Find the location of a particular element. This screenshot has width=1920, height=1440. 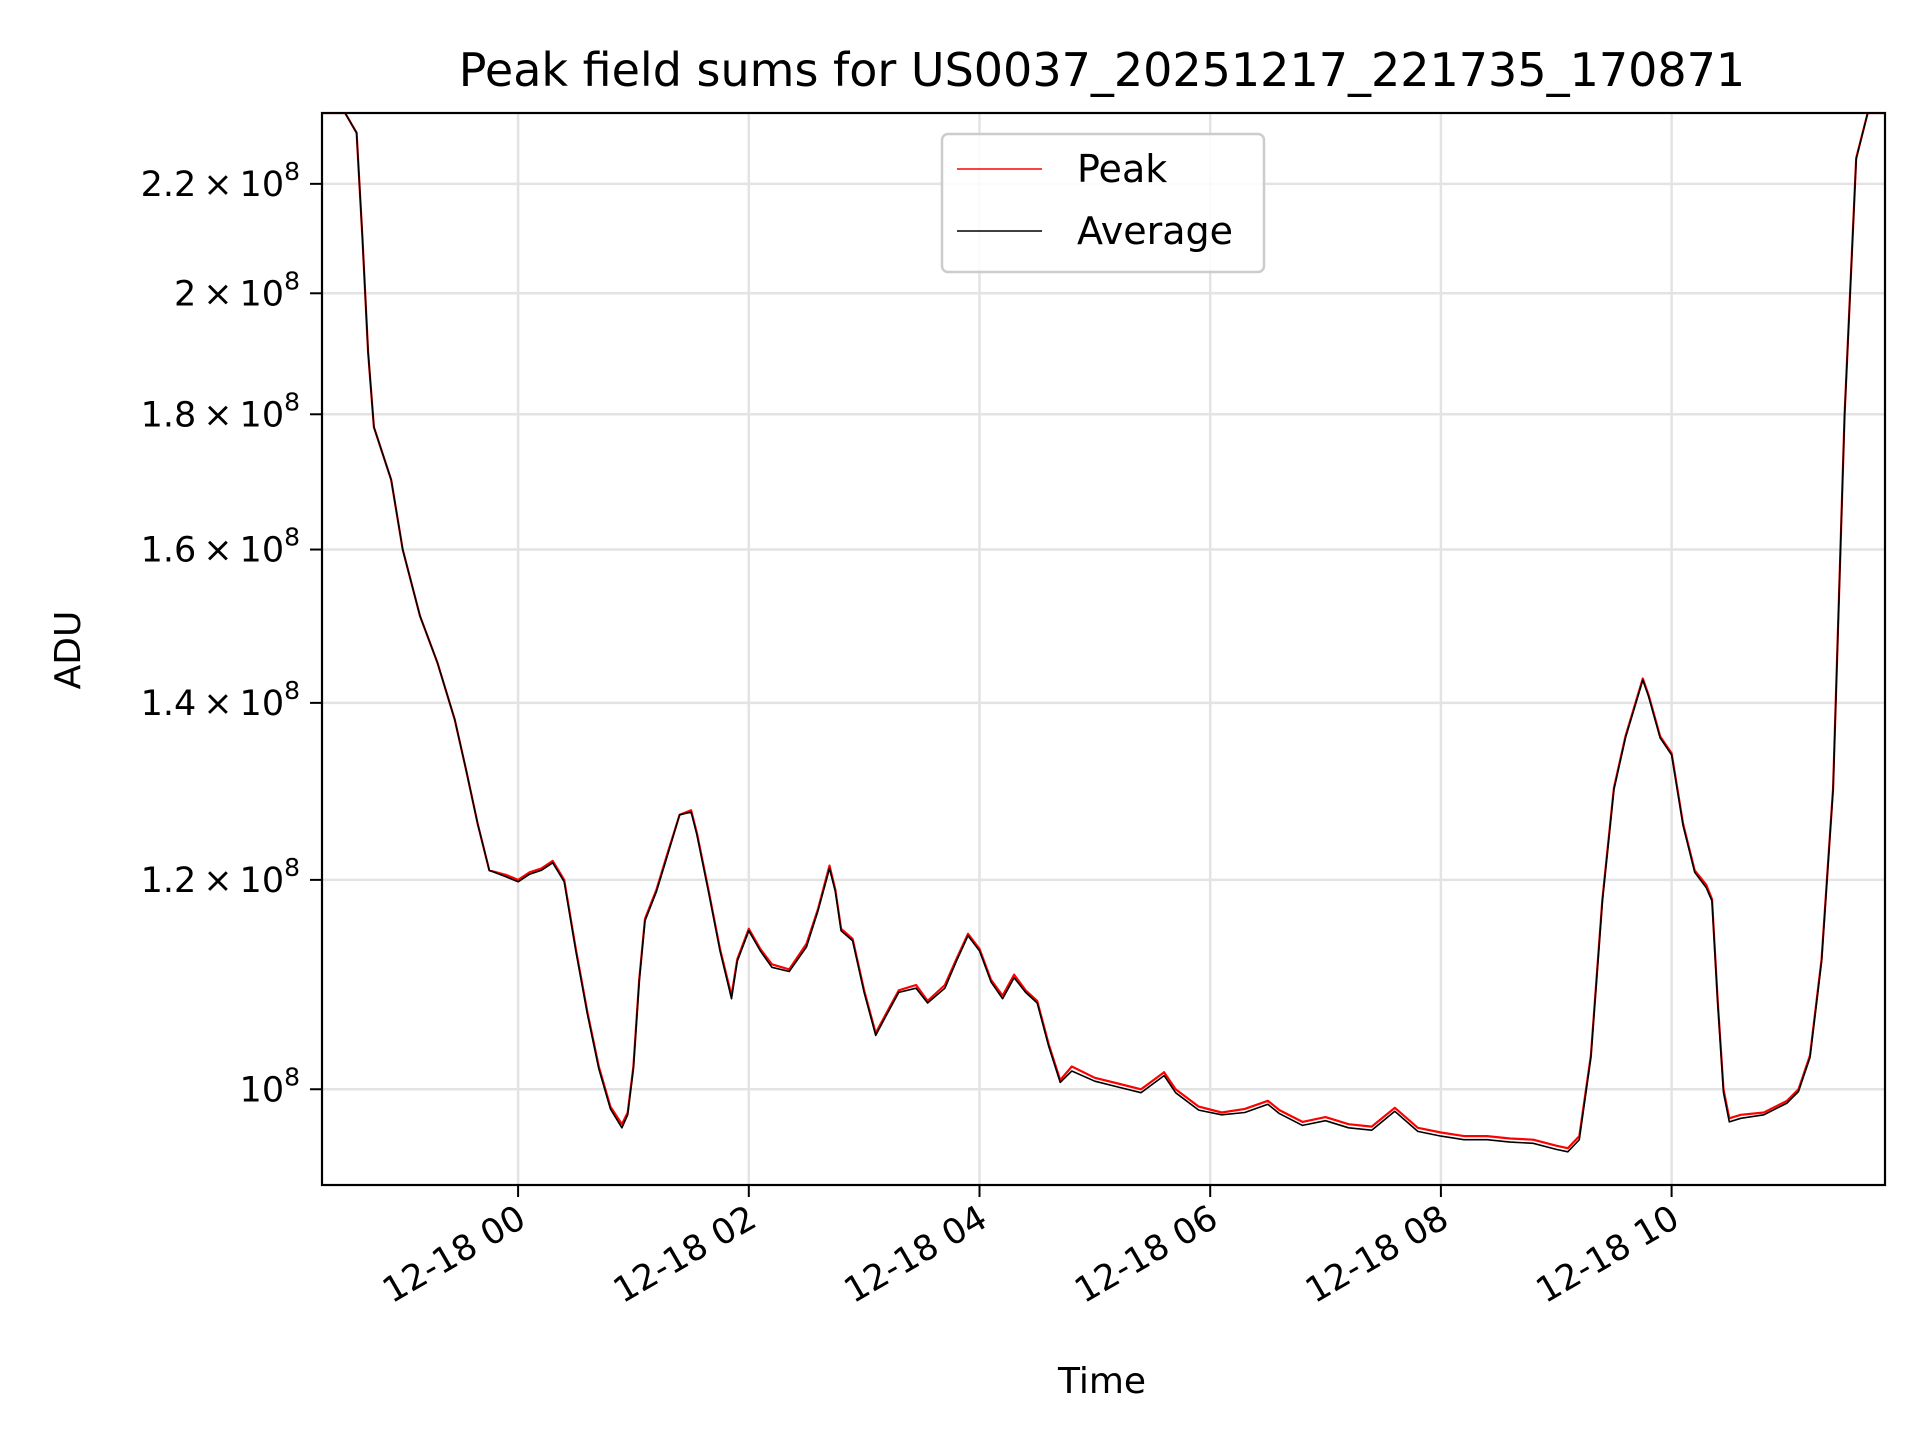

y-tick-label: 1.8 × 10⁸ is located at coordinates (220, 411).